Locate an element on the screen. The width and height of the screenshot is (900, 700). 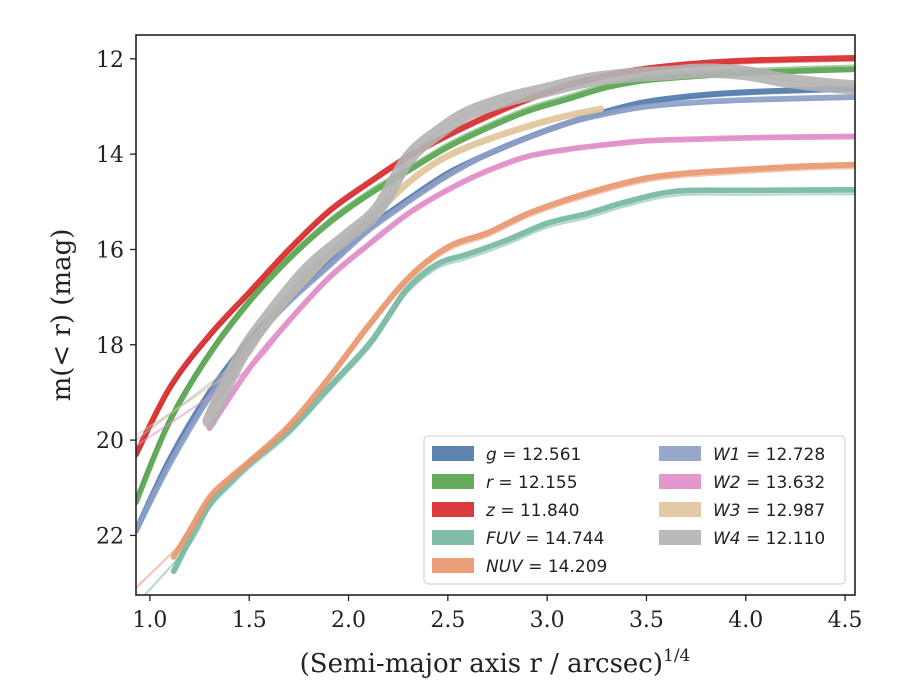
y-axis: 12 14 16 18 20 22 is located at coordinates (116, 298).